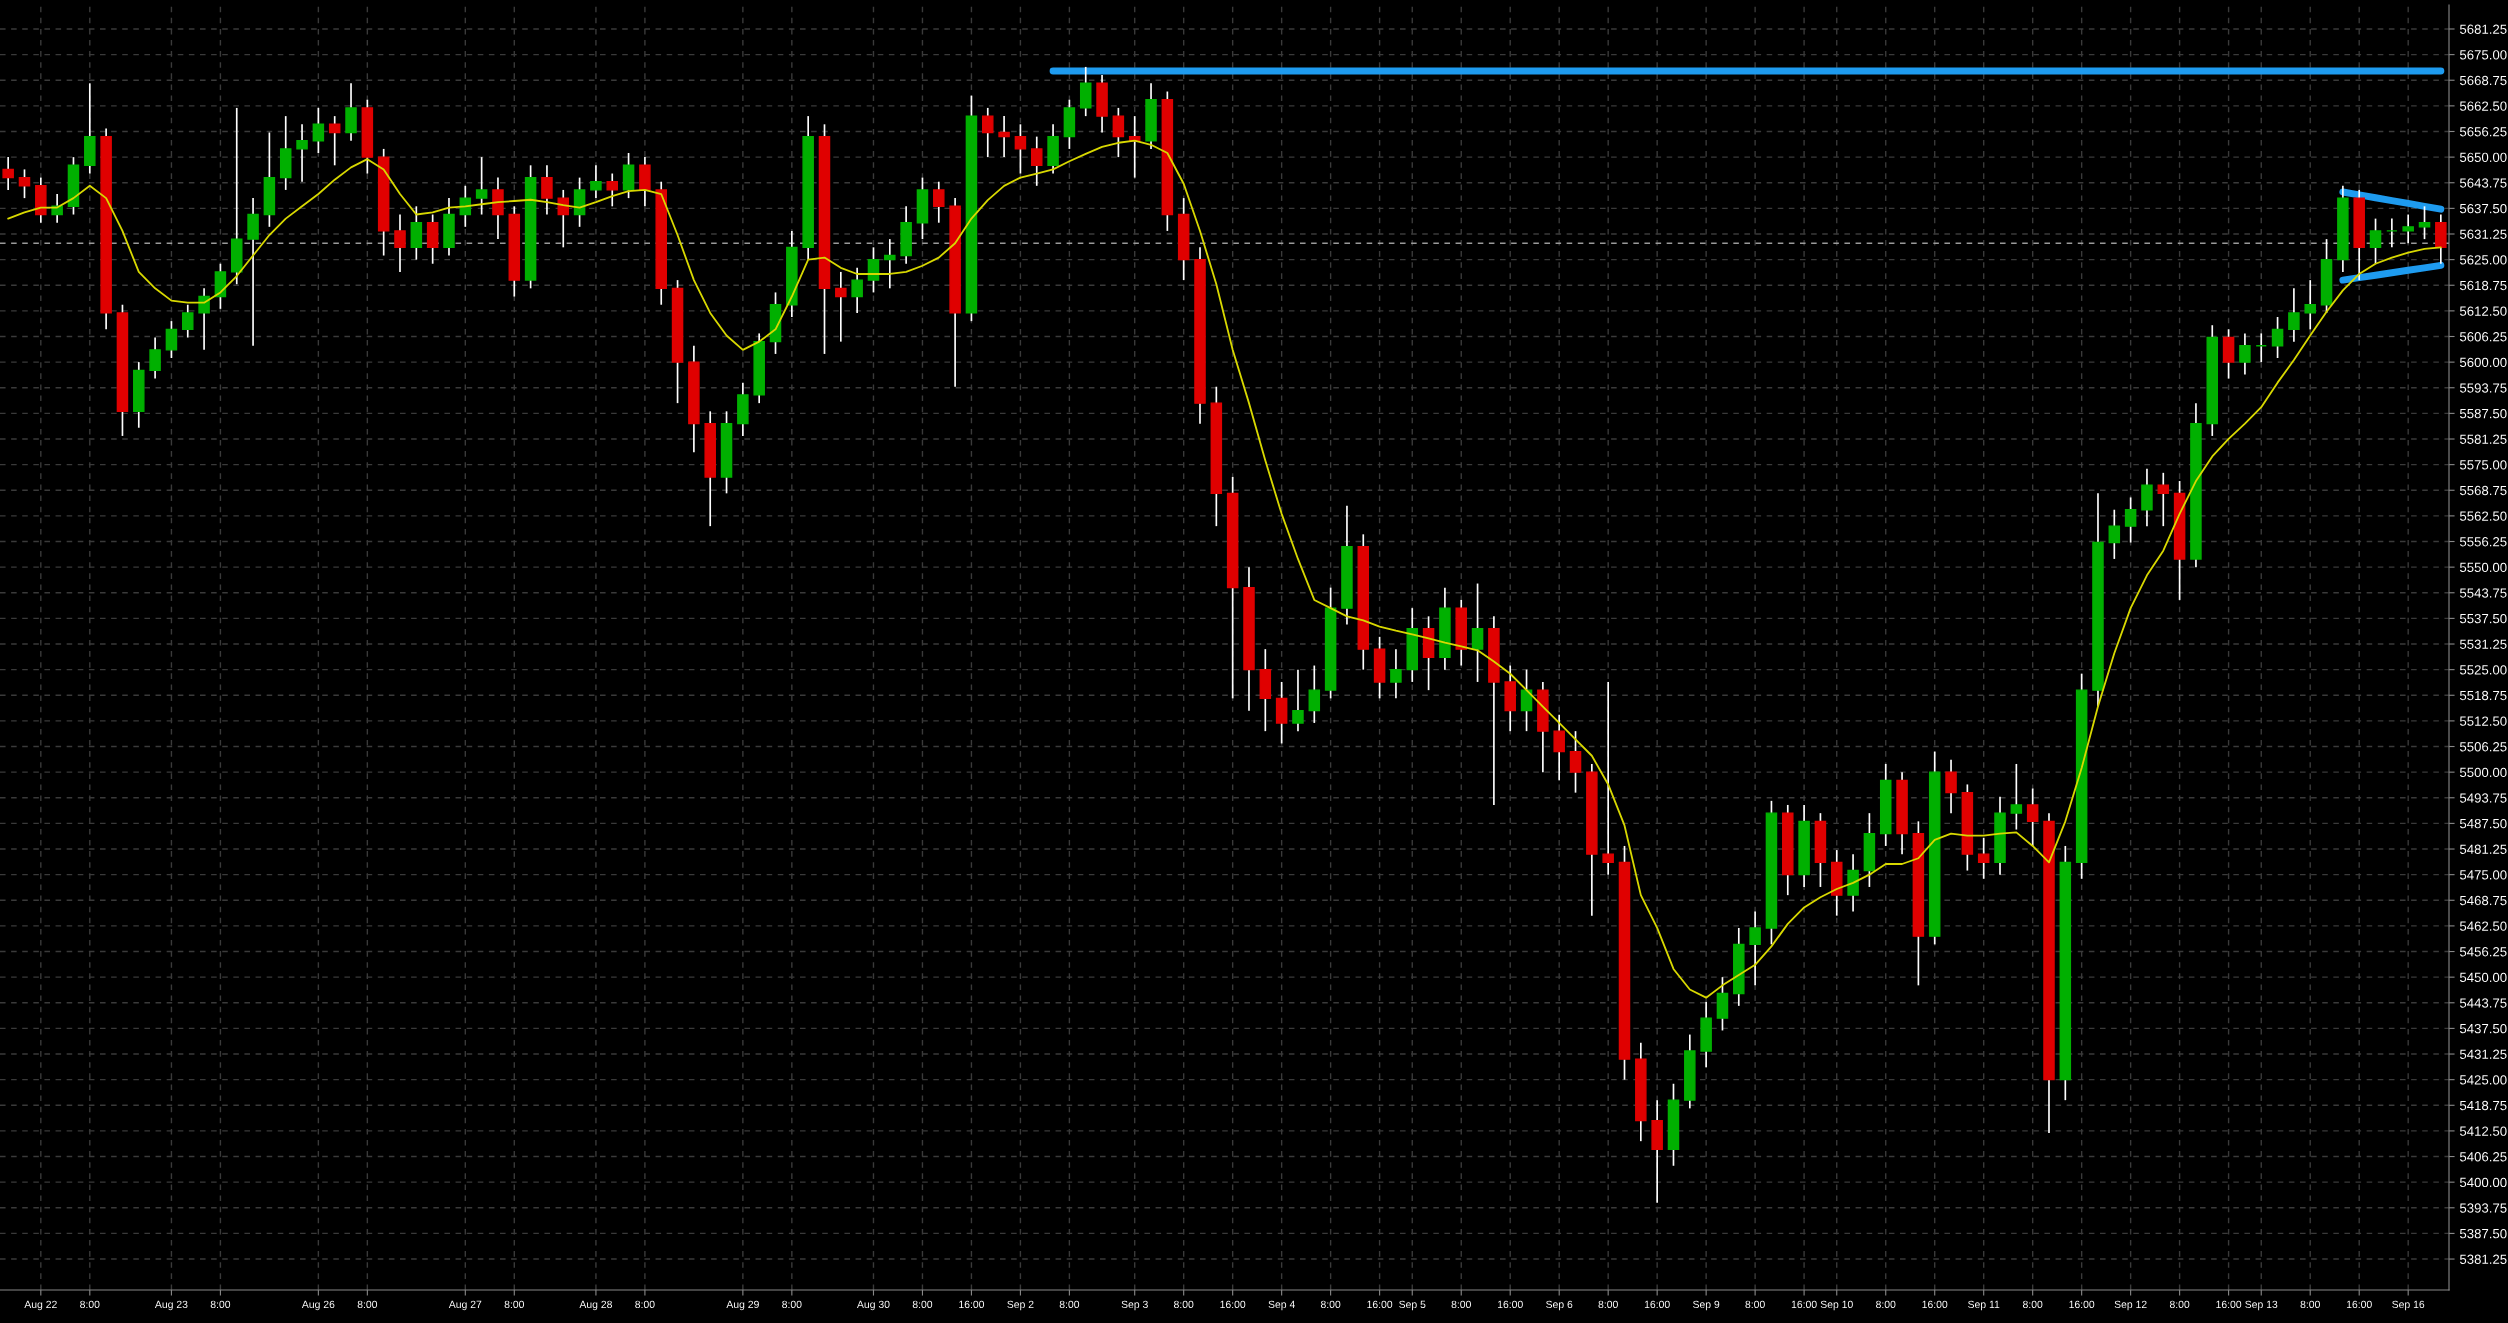 The image size is (2508, 1323). What do you see at coordinates (318, 1305) in the screenshot?
I see `x-tick-label: Aug 26` at bounding box center [318, 1305].